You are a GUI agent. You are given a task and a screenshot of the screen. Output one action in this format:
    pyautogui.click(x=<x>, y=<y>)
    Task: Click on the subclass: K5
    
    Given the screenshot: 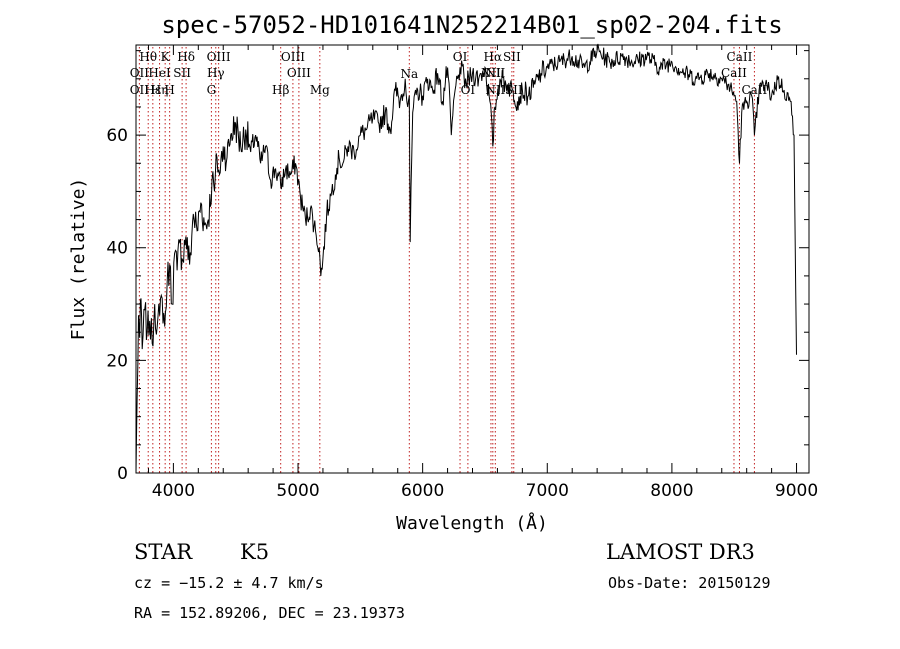 What is the action you would take?
    pyautogui.click(x=255, y=552)
    